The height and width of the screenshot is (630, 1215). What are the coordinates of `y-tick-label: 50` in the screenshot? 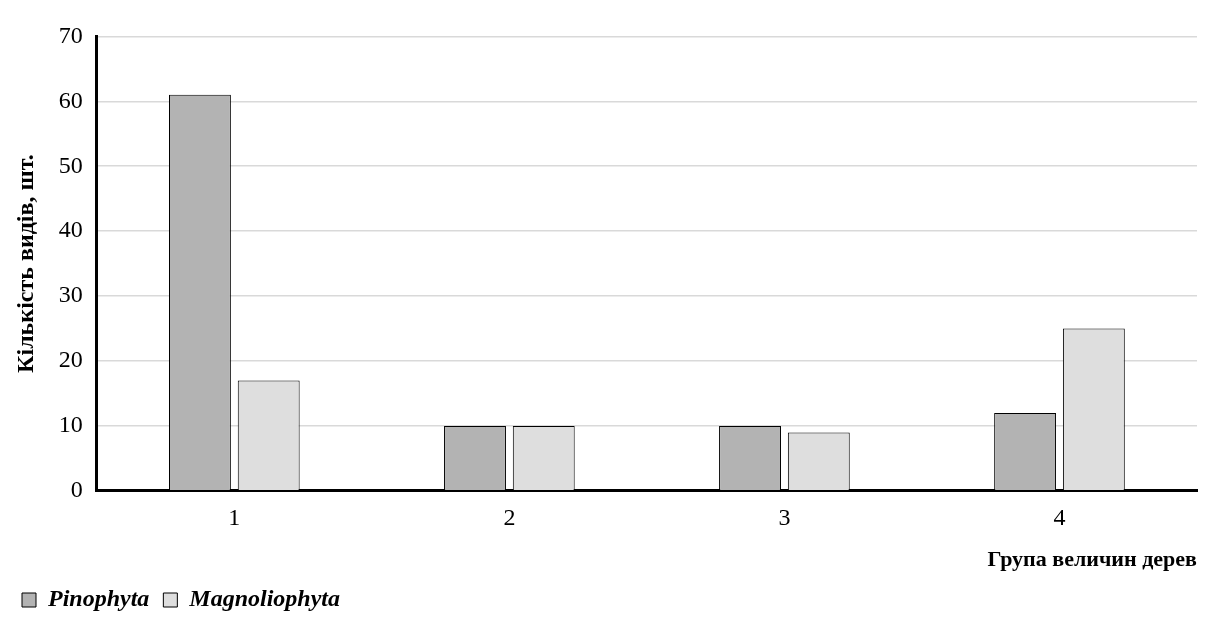 It's located at (70, 164).